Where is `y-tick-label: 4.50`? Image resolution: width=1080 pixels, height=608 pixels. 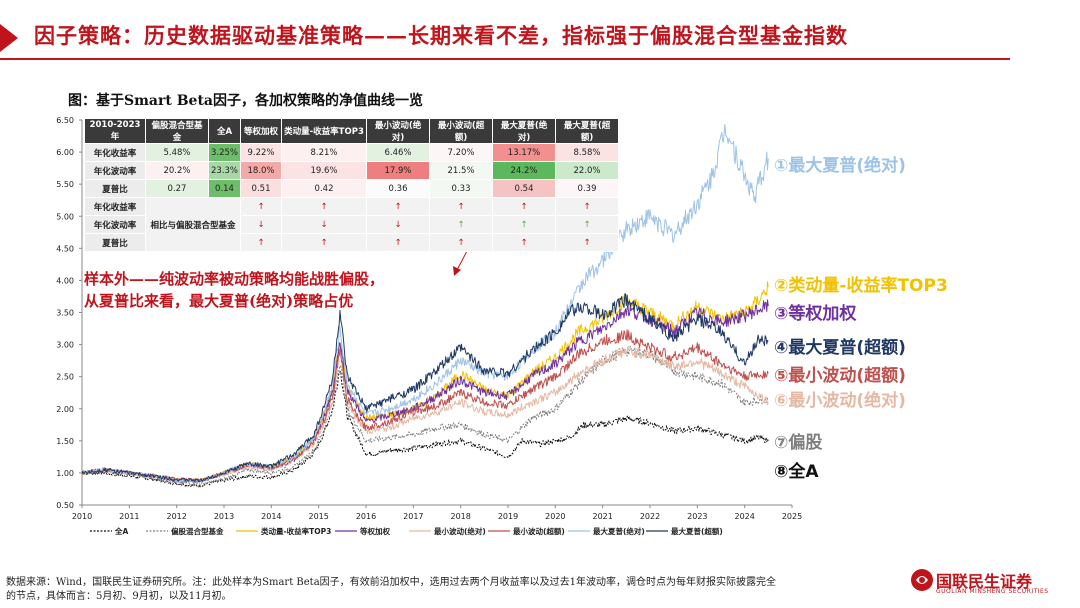
y-tick-label: 4.50 is located at coordinates (65, 248).